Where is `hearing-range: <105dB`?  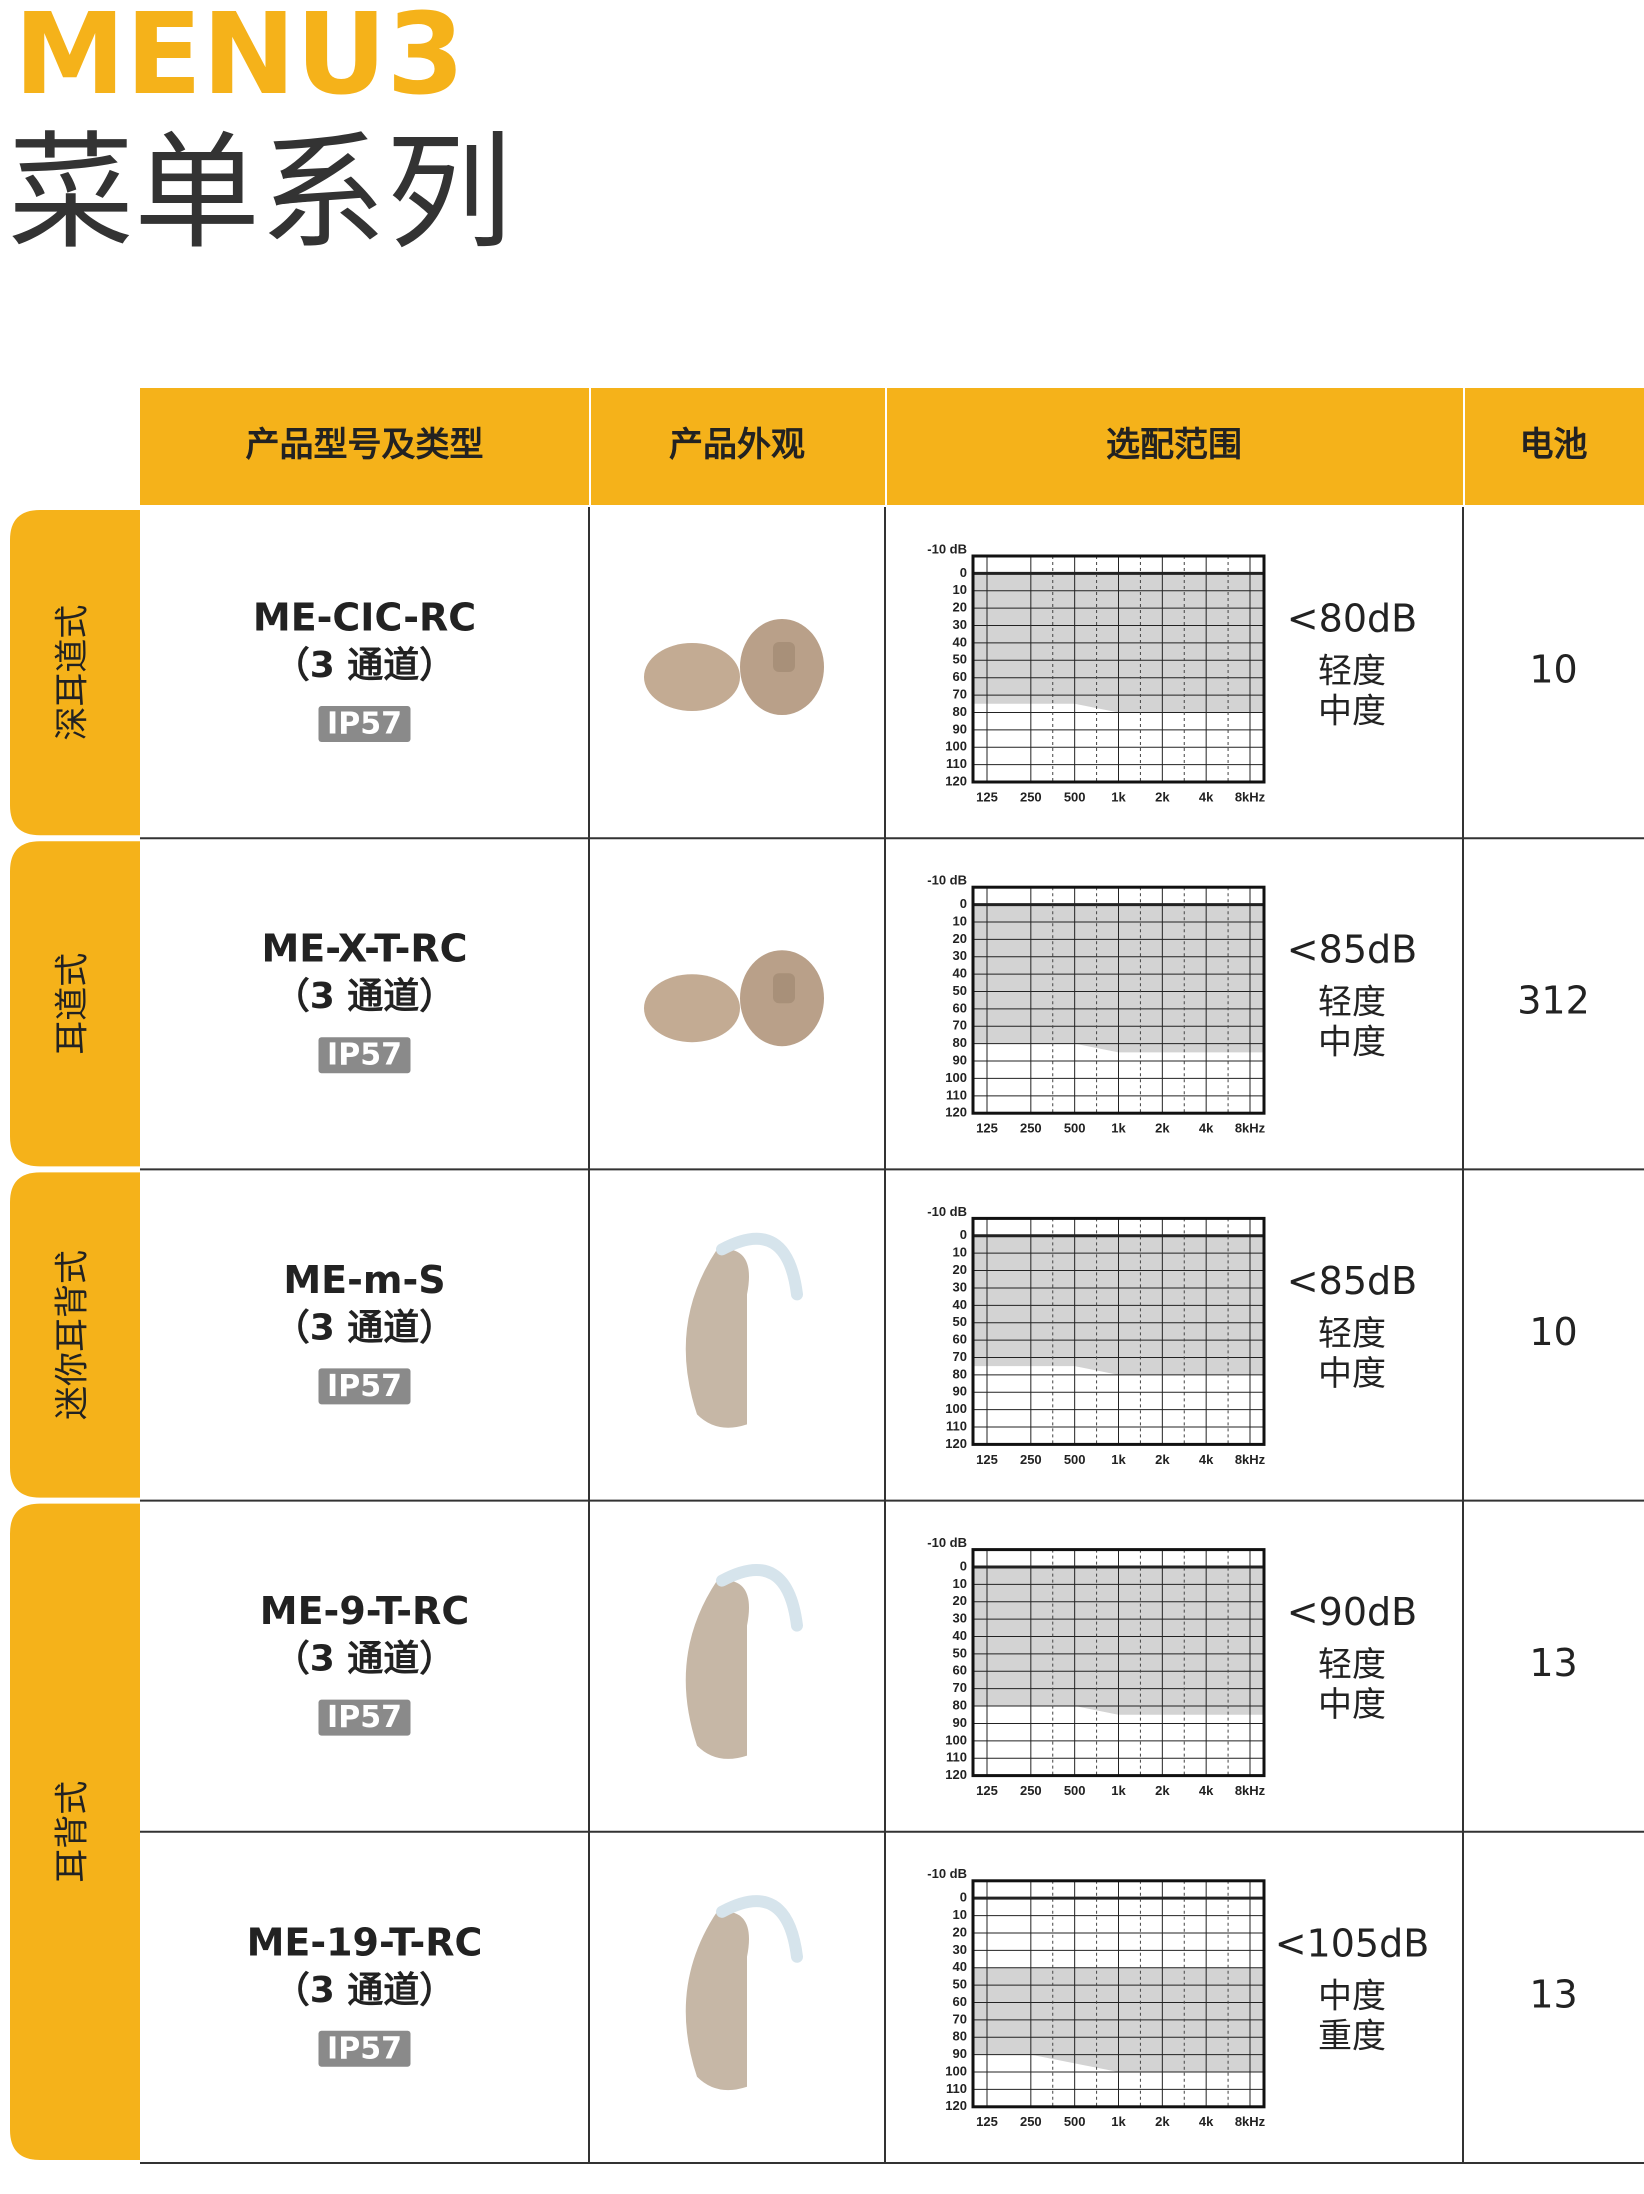
hearing-range: <105dB is located at coordinates (1352, 1943).